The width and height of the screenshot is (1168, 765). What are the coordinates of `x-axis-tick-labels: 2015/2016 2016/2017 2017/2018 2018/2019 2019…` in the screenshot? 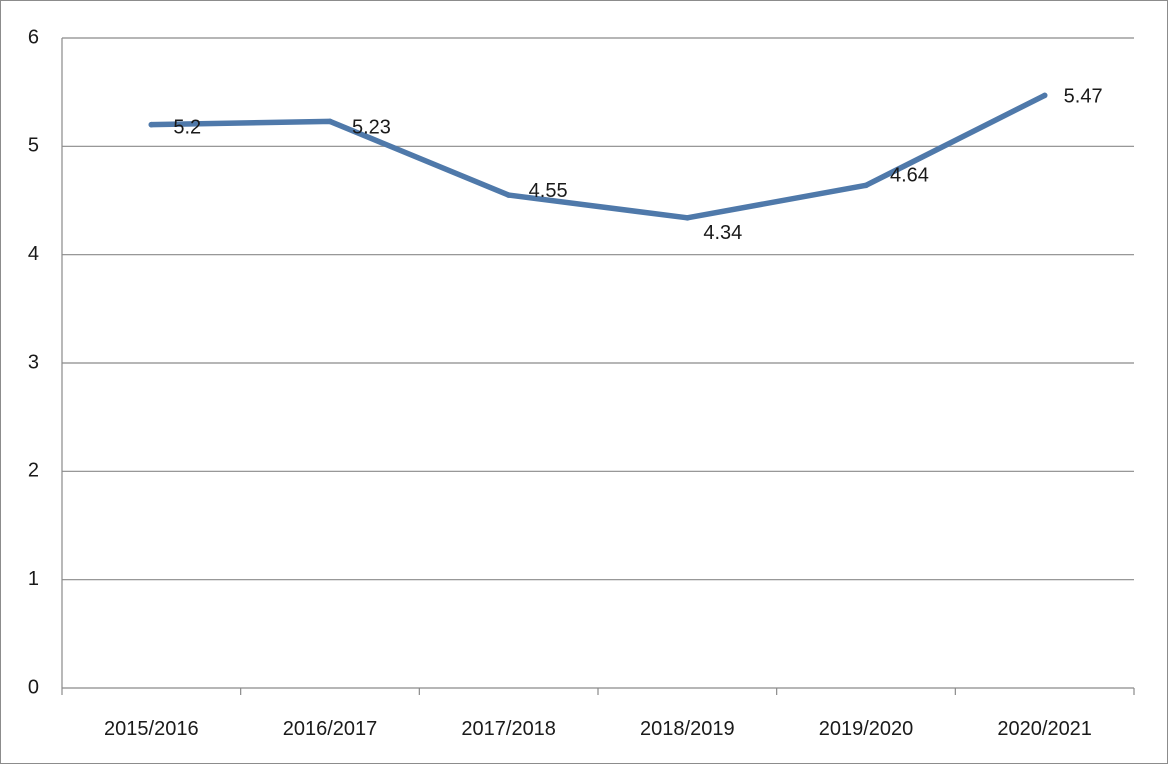 It's located at (598, 729).